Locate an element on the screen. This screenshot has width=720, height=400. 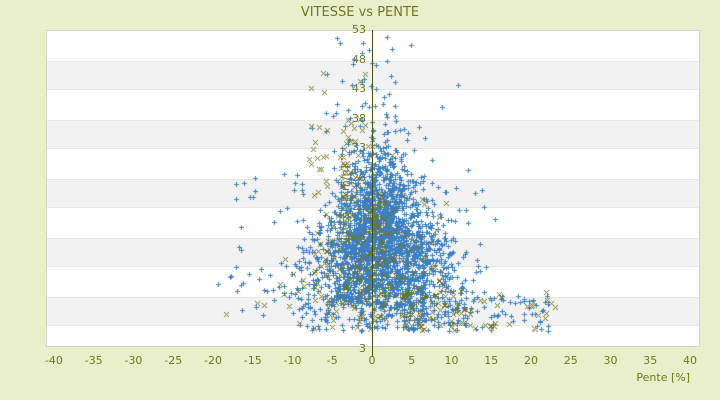
x-tick-label: 15 is located at coordinates (491, 360).